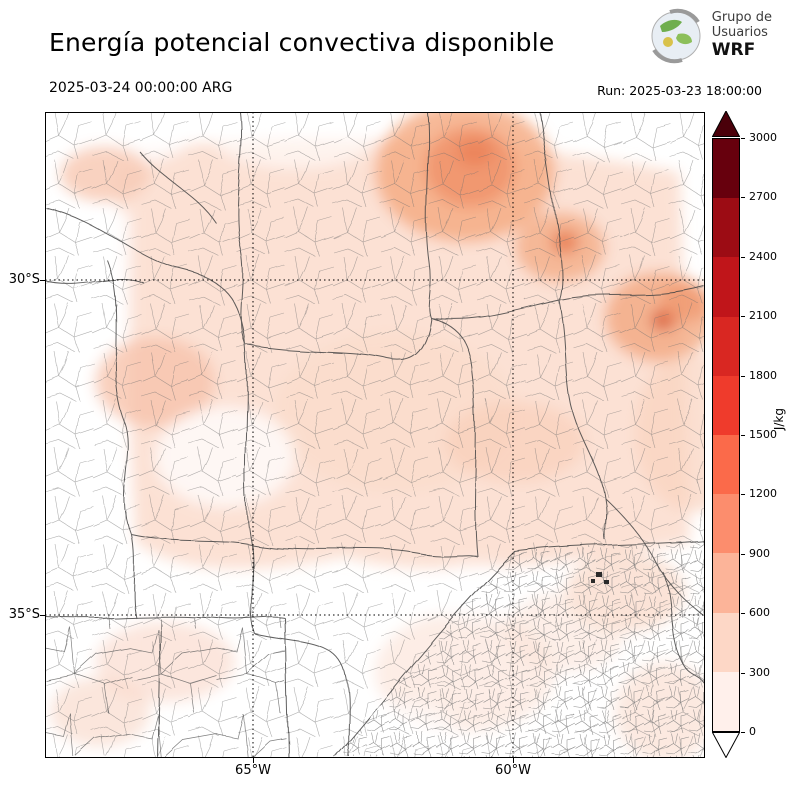 This screenshot has height=800, width=800. What do you see at coordinates (676, 36) in the screenshot?
I see `wrf-globe-icon` at bounding box center [676, 36].